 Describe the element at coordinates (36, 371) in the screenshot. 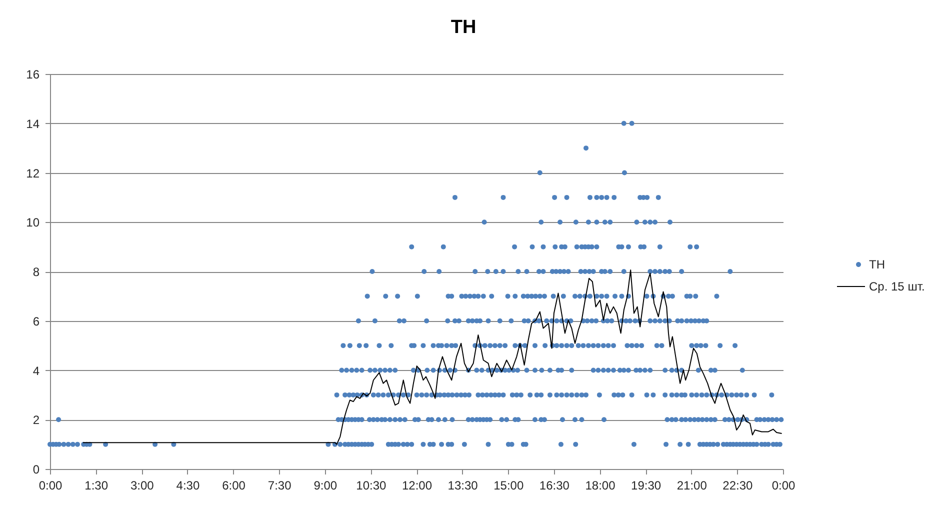

I see `y-tick-label: 4` at that location.